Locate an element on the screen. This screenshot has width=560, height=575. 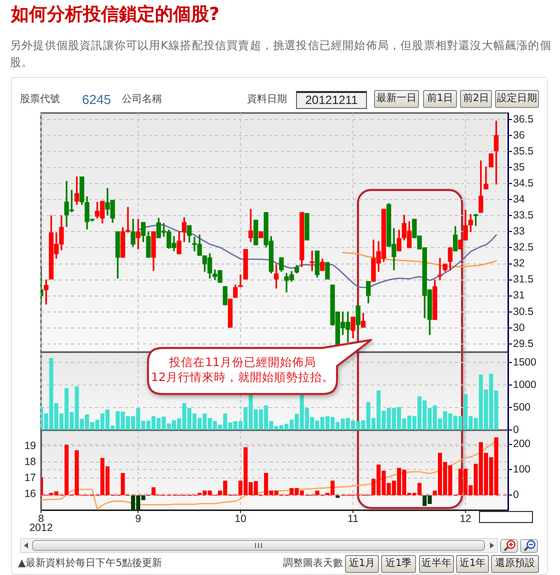
y-tick-label: 34.5 is located at coordinates (523, 183).